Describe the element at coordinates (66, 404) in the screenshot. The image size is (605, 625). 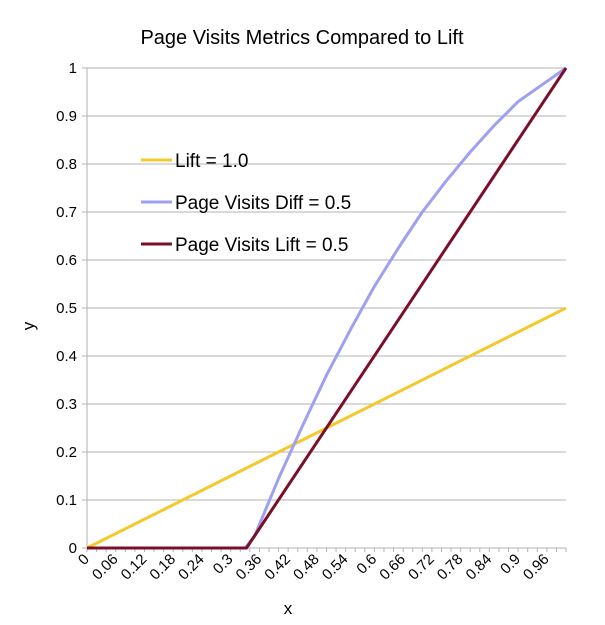
I see `y-tick-label: 0.3` at that location.